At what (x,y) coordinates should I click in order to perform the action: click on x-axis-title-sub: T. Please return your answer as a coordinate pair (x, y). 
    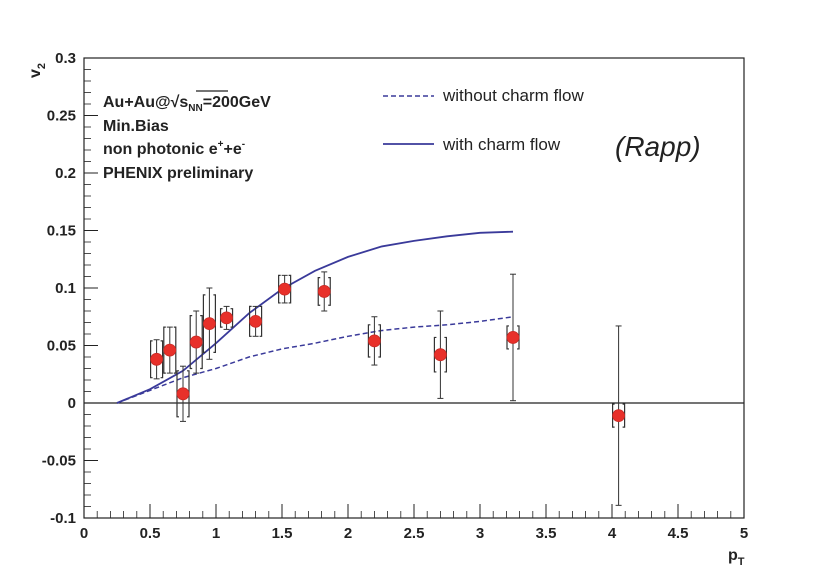
    Looking at the image, I should click on (741, 562).